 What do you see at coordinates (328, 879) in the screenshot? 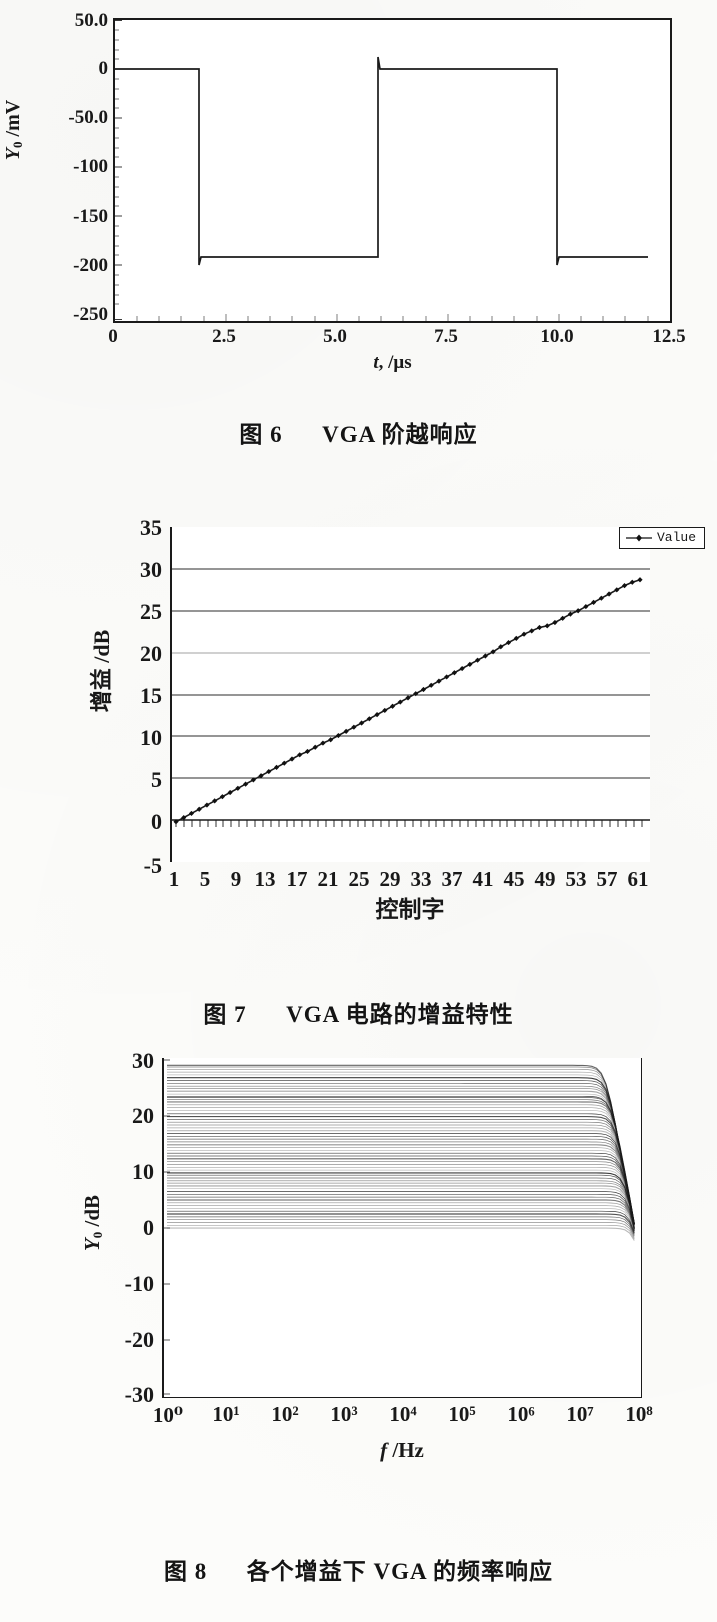
I see `fig7-xtick-21: 21` at bounding box center [328, 879].